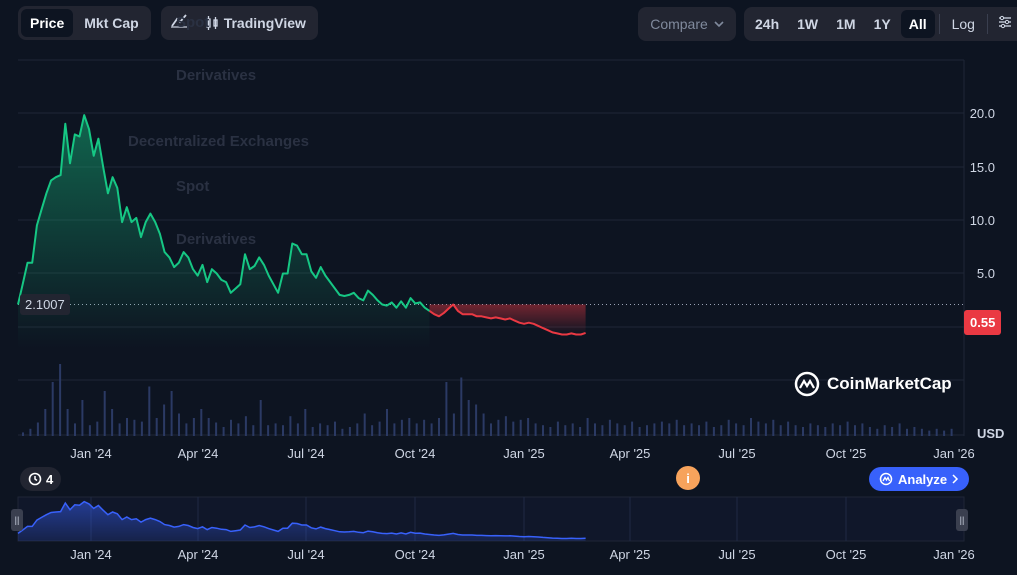 The width and height of the screenshot is (1017, 575). What do you see at coordinates (255, 23) in the screenshot?
I see `tradingview-button: TradingView` at bounding box center [255, 23].